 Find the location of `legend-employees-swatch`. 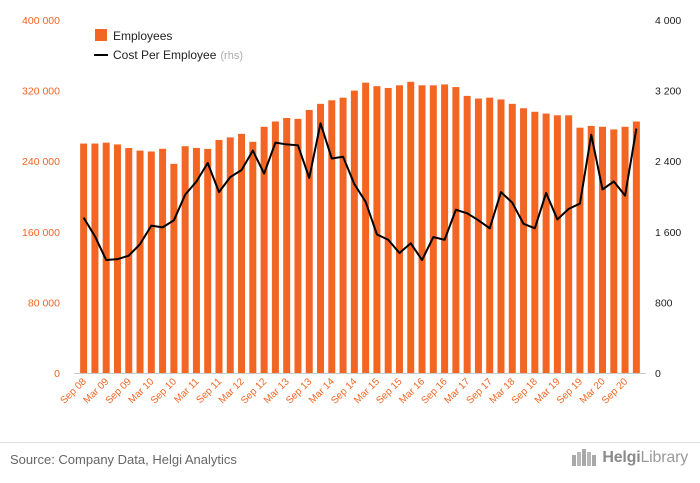

legend-employees-swatch is located at coordinates (101, 35).